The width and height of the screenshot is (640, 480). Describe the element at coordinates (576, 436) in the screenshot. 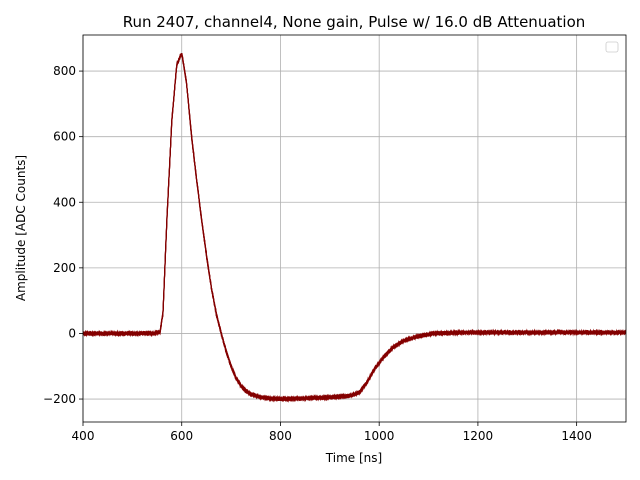

I see `x-tick-label: 1400` at that location.